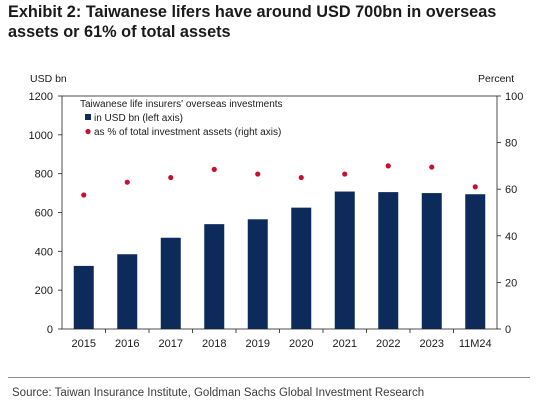  What do you see at coordinates (388, 344) in the screenshot?
I see `x-tick-label: 2022` at bounding box center [388, 344].